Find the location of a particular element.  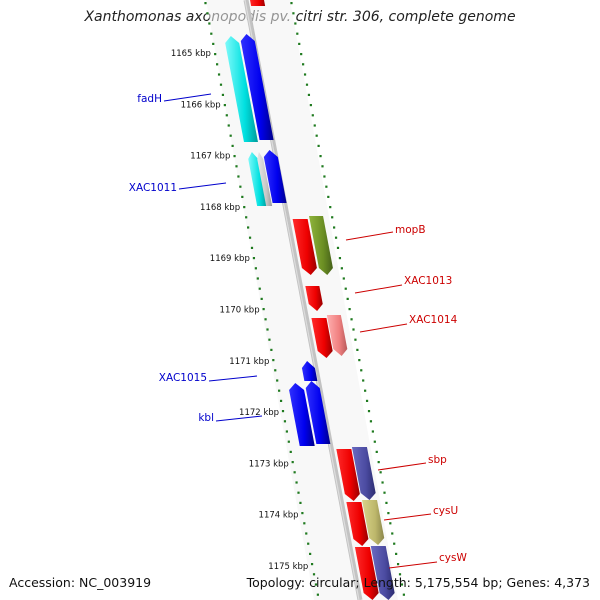

kbp-label: 1165 kbp is located at coordinates (191, 54).